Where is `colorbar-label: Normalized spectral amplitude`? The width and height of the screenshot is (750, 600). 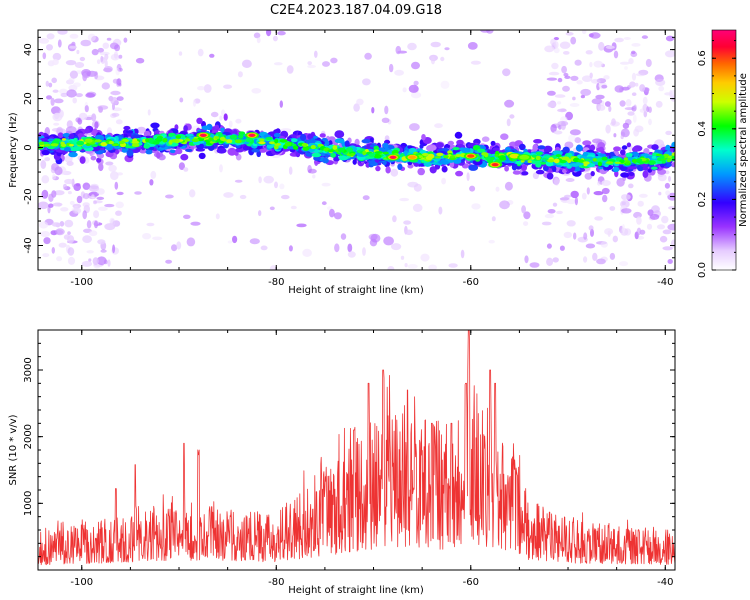 colorbar-label: Normalized spectral amplitude is located at coordinates (743, 150).